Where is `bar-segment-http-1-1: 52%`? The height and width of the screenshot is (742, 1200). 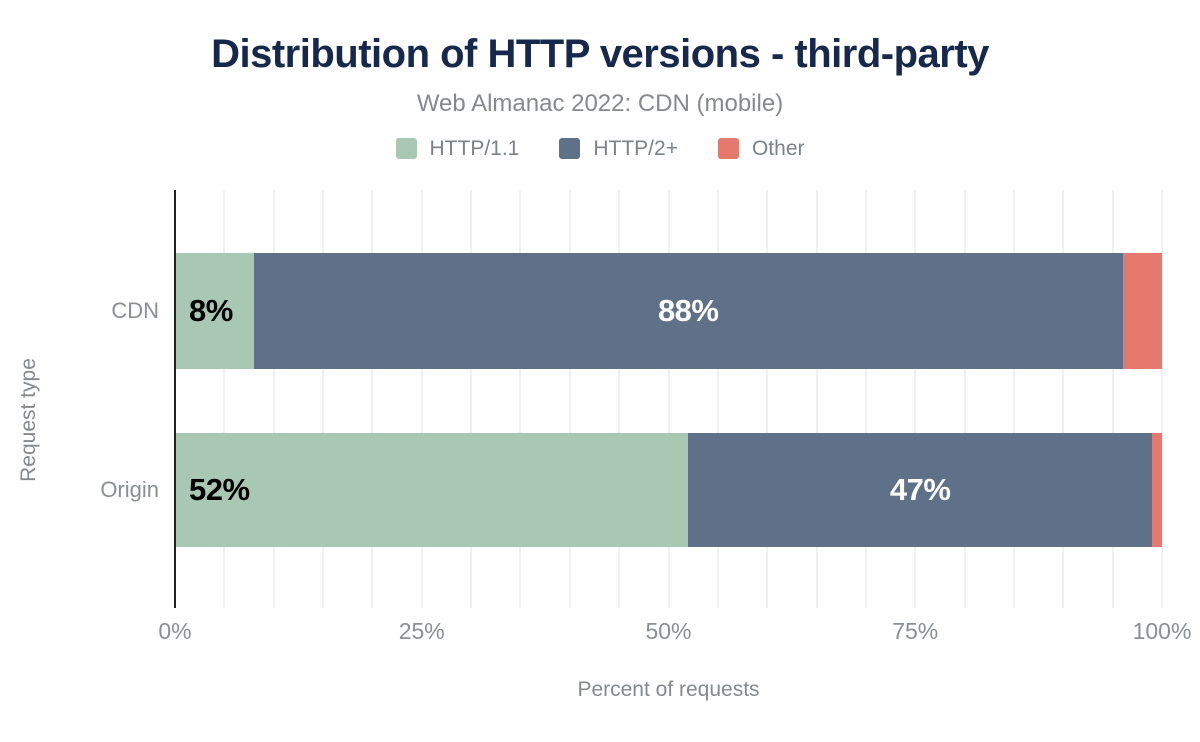
bar-segment-http-1-1: 52% is located at coordinates (432, 490).